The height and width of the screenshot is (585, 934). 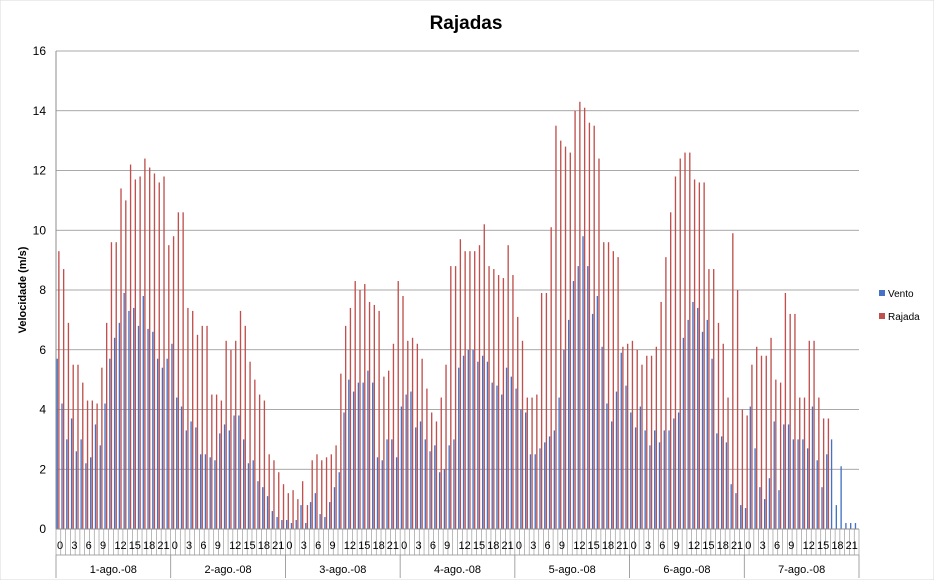 What do you see at coordinates (149, 546) in the screenshot?
I see `x-tick-label-hour: 18` at bounding box center [149, 546].